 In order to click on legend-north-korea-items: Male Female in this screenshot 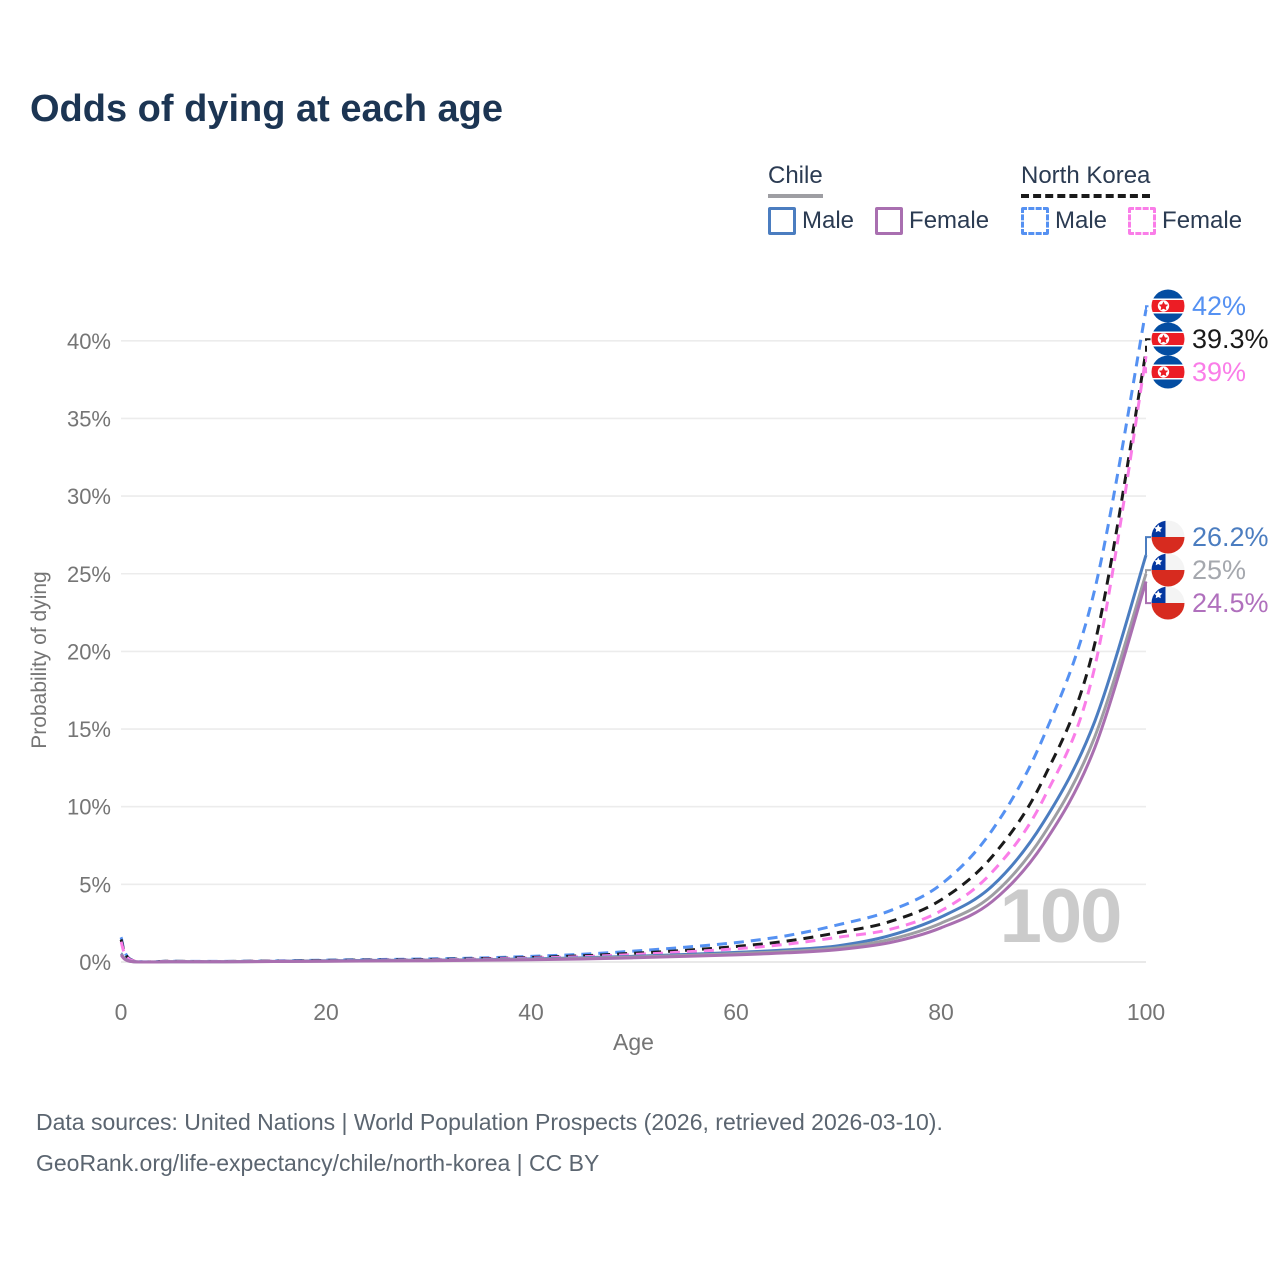, I will do `click(1131, 221)`.